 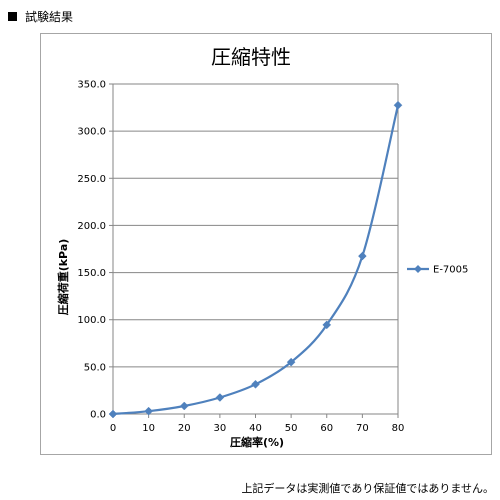 I want to click on section-header: 試験結果, so click(x=40, y=16).